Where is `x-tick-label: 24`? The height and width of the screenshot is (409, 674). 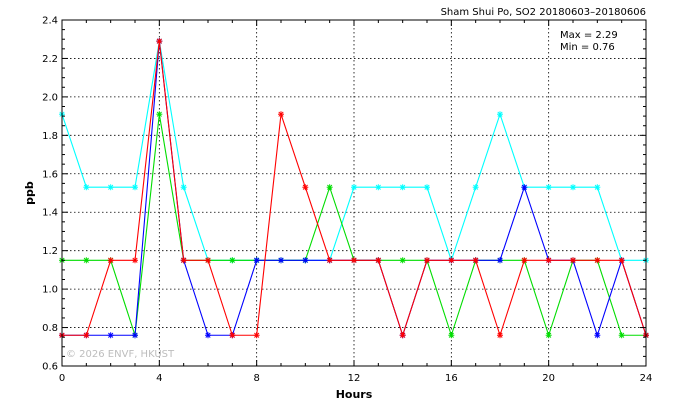 x-tick-label: 24 is located at coordinates (646, 378).